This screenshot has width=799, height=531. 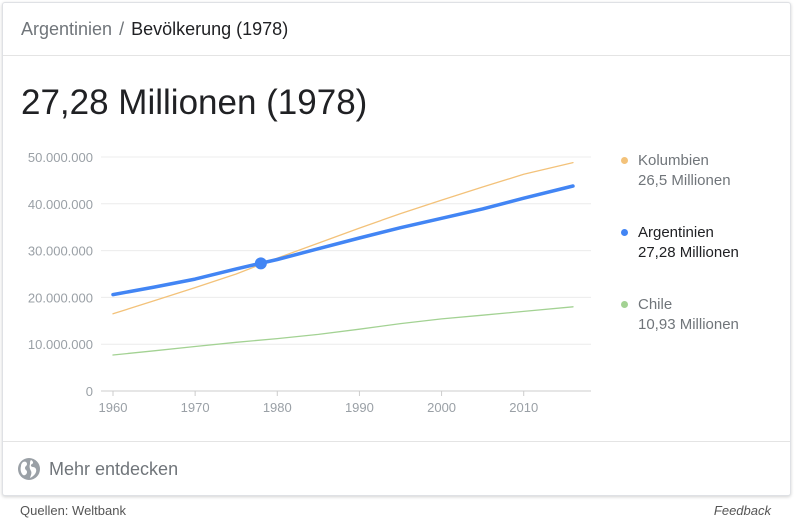 I want to click on explore-more-label: Mehr entdecken, so click(x=114, y=468).